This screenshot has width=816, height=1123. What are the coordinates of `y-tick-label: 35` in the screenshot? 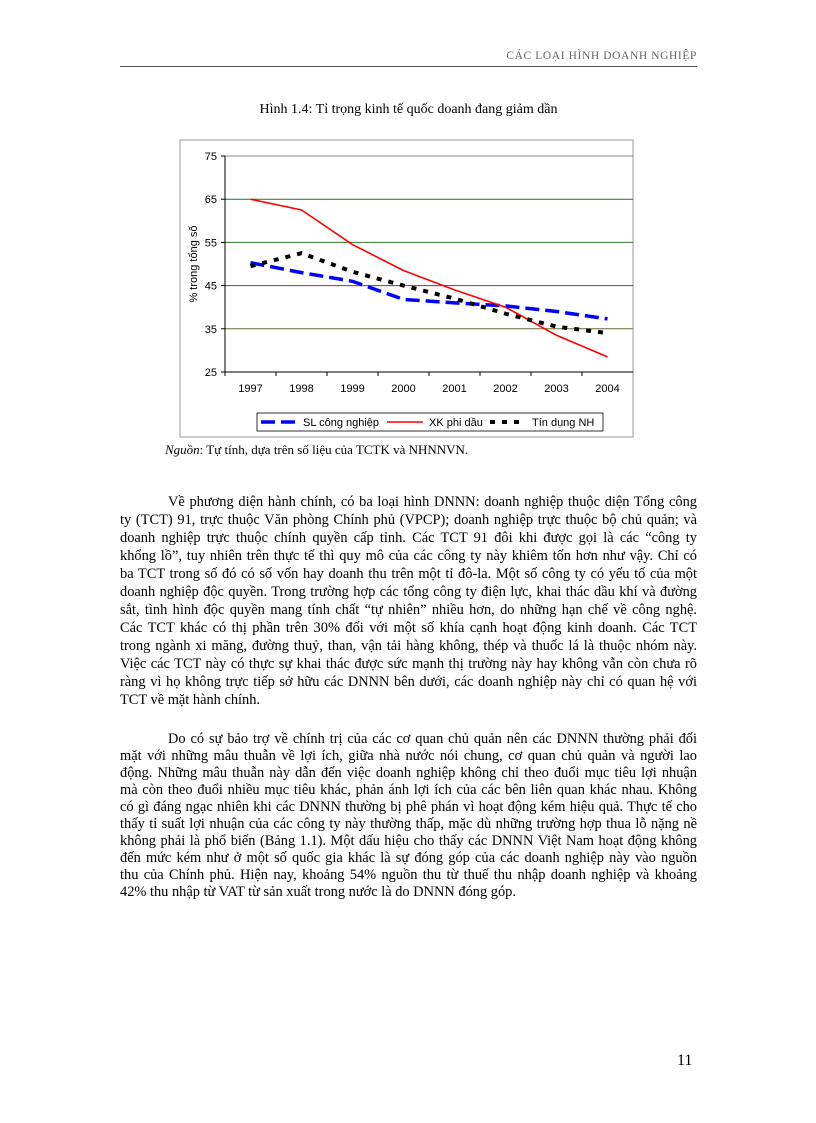 It's located at (211, 330).